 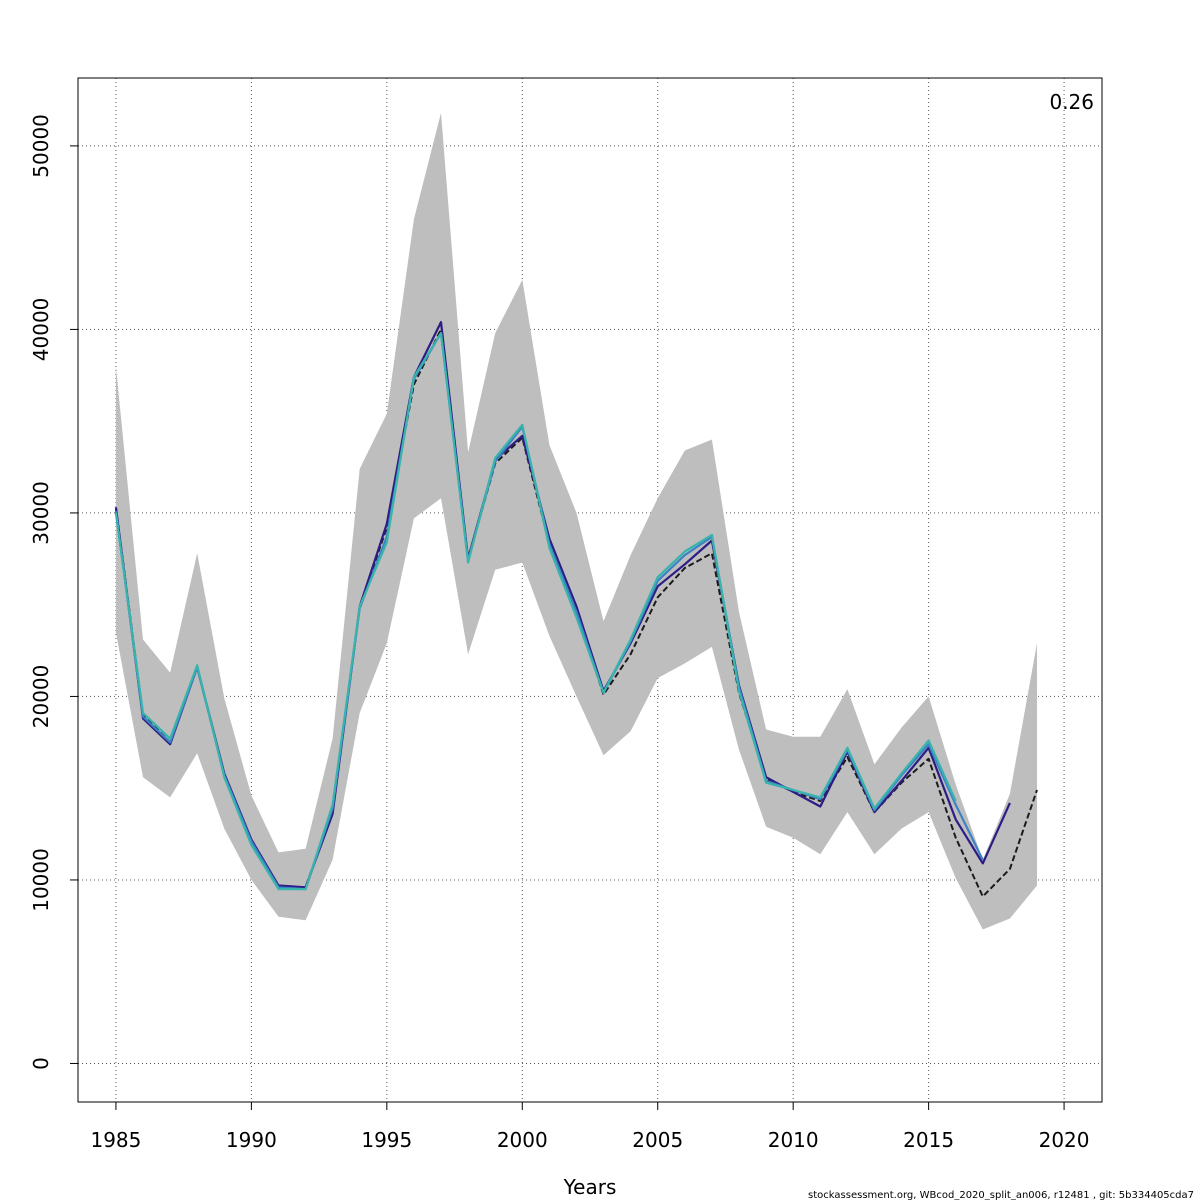 What do you see at coordinates (41, 513) in the screenshot?
I see `y-tick-label: 30000` at bounding box center [41, 513].